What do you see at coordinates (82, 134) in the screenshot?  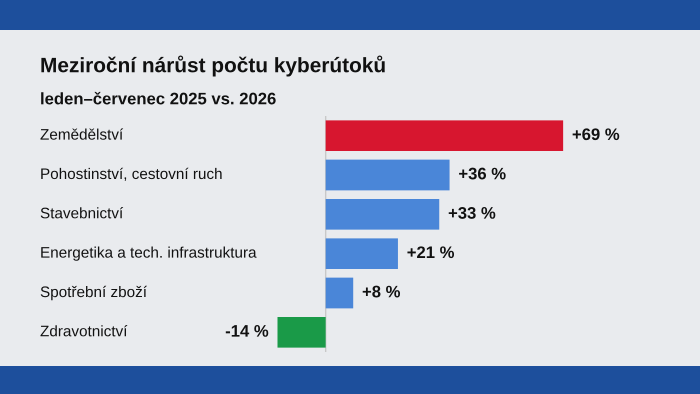 I see `y-tick-label: Zemědělství` at bounding box center [82, 134].